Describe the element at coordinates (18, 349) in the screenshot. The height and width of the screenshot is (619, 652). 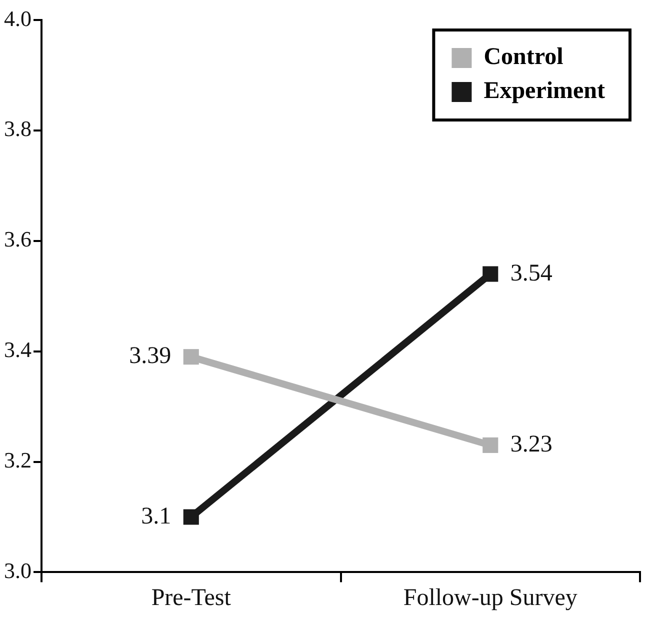
I see `y-tick-label: 3.4` at that location.